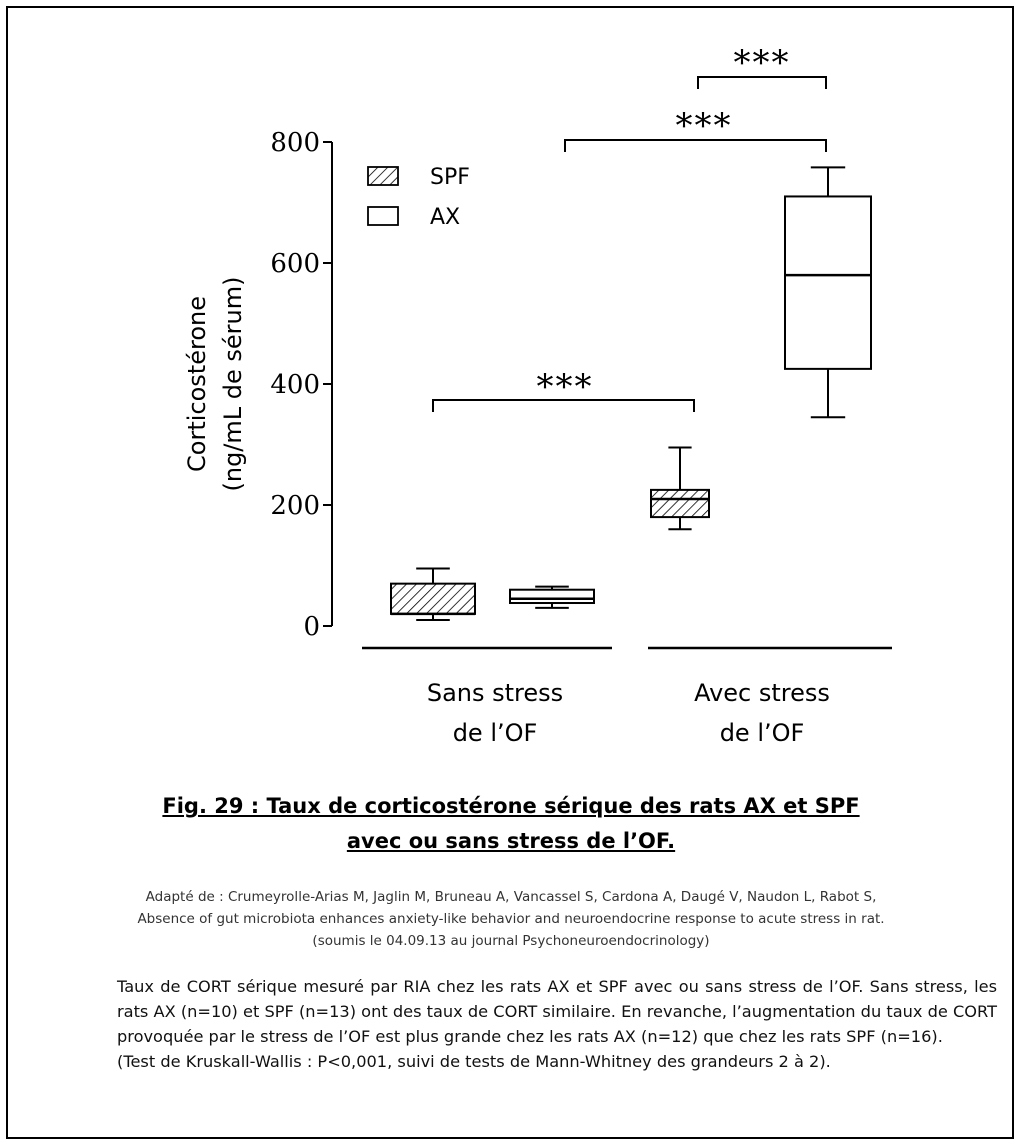 Image resolution: width=1022 pixels, height=1148 pixels. What do you see at coordinates (511, 841) in the screenshot?
I see `figure-caption-line2: avec ou sans stress de l’OF.` at bounding box center [511, 841].